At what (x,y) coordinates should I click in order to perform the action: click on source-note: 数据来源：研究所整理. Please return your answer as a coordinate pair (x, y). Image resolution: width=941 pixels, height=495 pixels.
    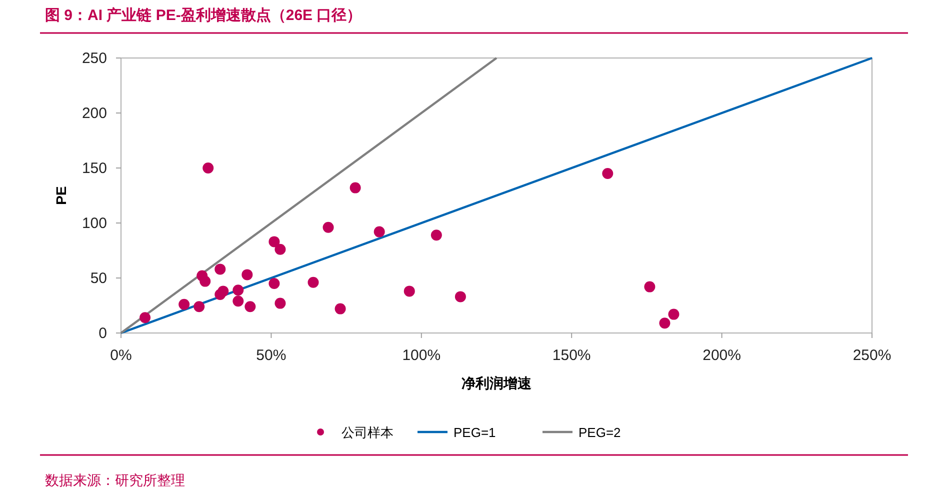
    Looking at the image, I should click on (115, 480).